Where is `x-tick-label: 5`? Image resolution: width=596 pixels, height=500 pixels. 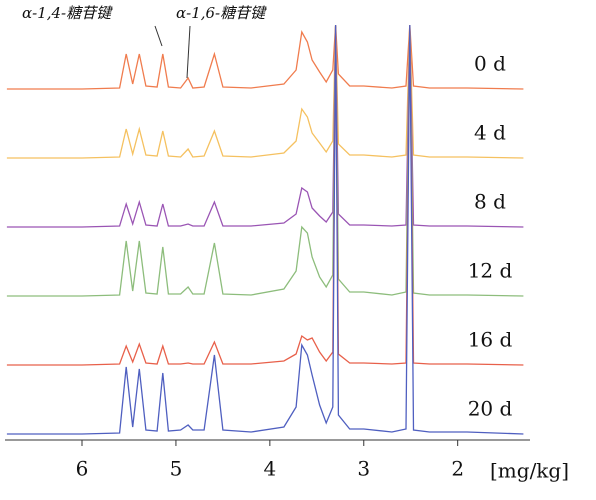 x-tick-label: 5 is located at coordinates (176, 469).